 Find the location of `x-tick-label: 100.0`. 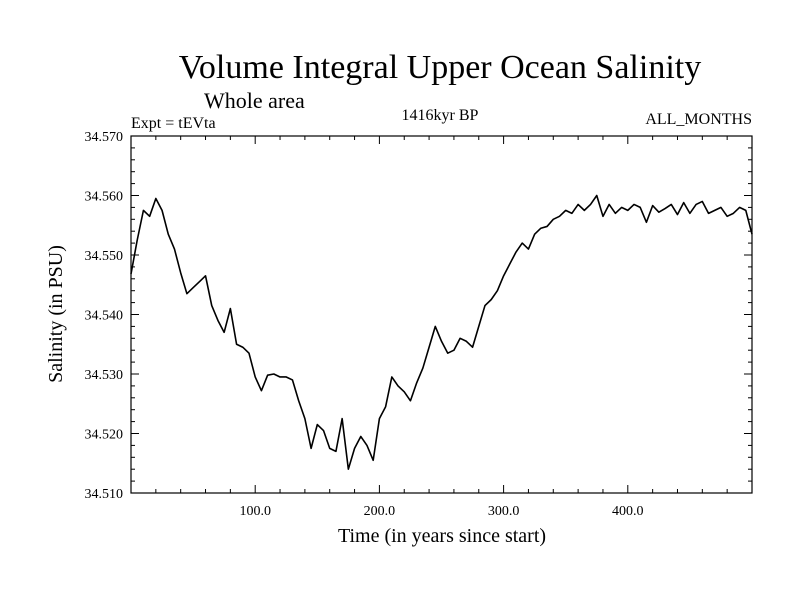

x-tick-label: 100.0 is located at coordinates (255, 511).